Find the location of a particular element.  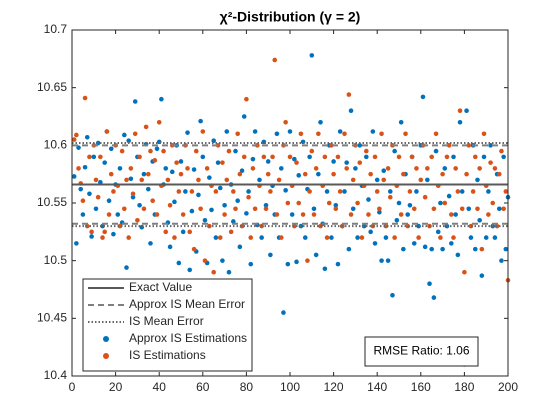

annotation: RMSE Ratio: 1.06 is located at coordinates (421, 351).